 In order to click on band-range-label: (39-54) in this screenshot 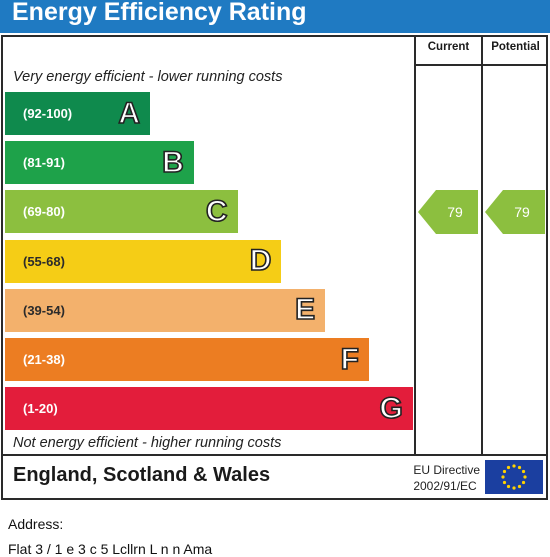, I will do `click(44, 310)`.